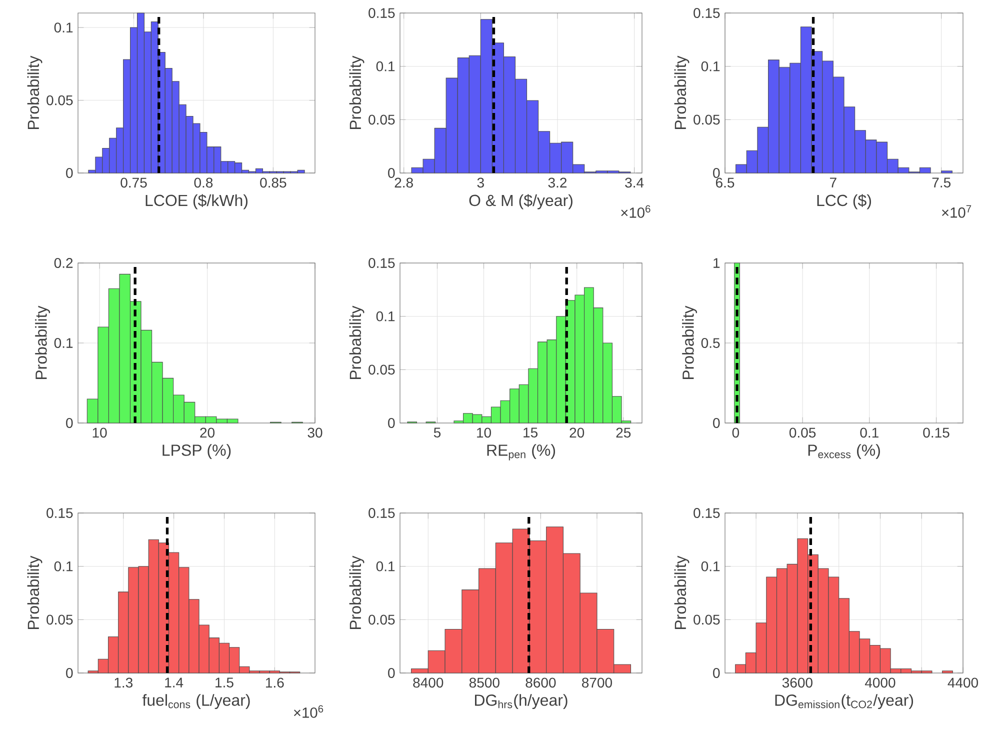 Image resolution: width=986 pixels, height=740 pixels. What do you see at coordinates (869, 433) in the screenshot?
I see `x-tick-label: 0.1` at bounding box center [869, 433].